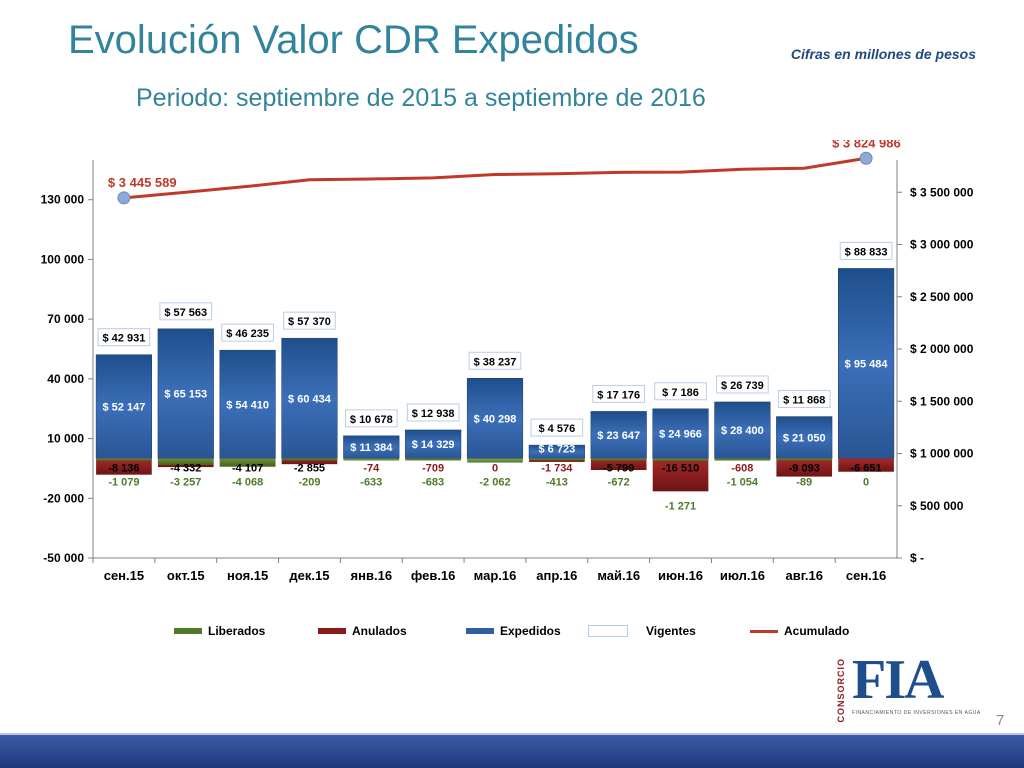 The width and height of the screenshot is (1024, 768). I want to click on data-label-expedidos: $ 11 384, so click(371, 448).